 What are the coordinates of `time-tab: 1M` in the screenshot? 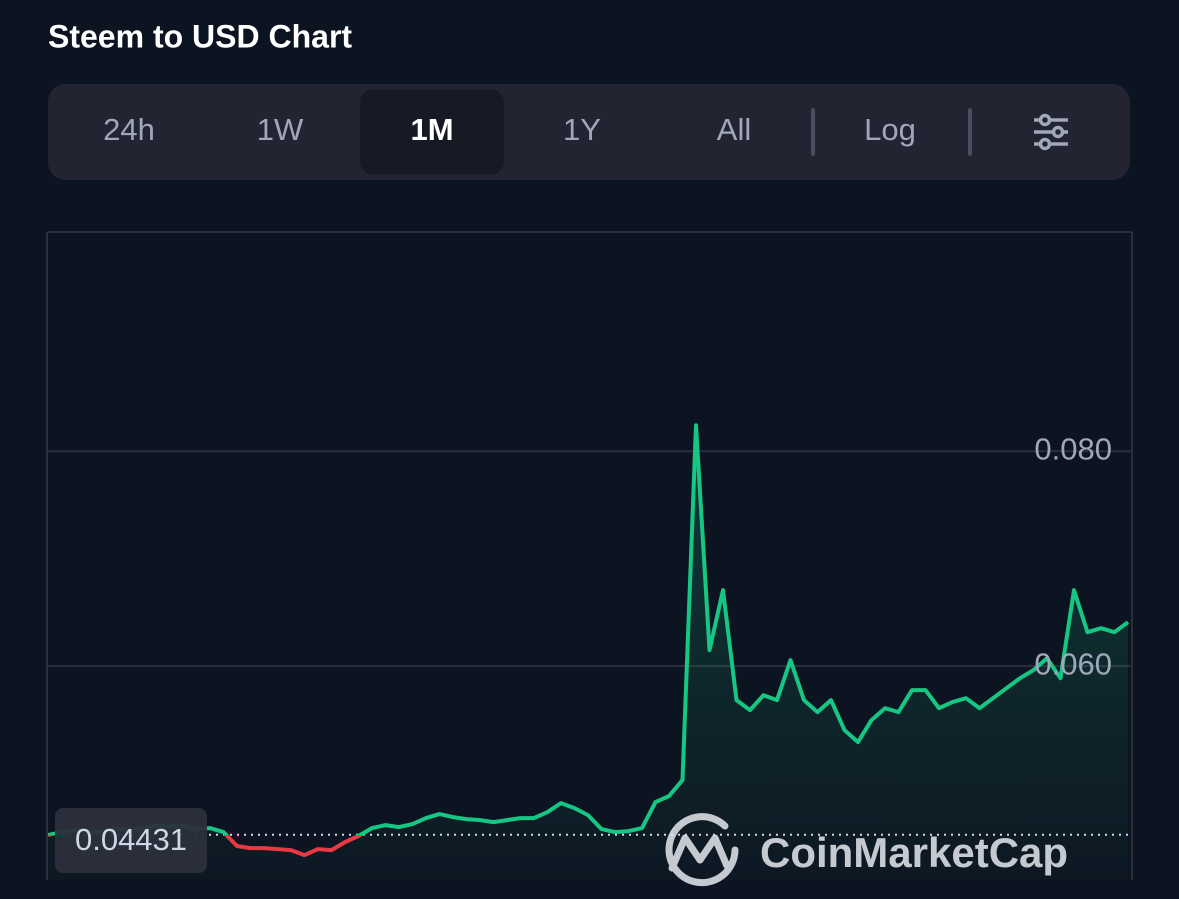 It's located at (431, 129).